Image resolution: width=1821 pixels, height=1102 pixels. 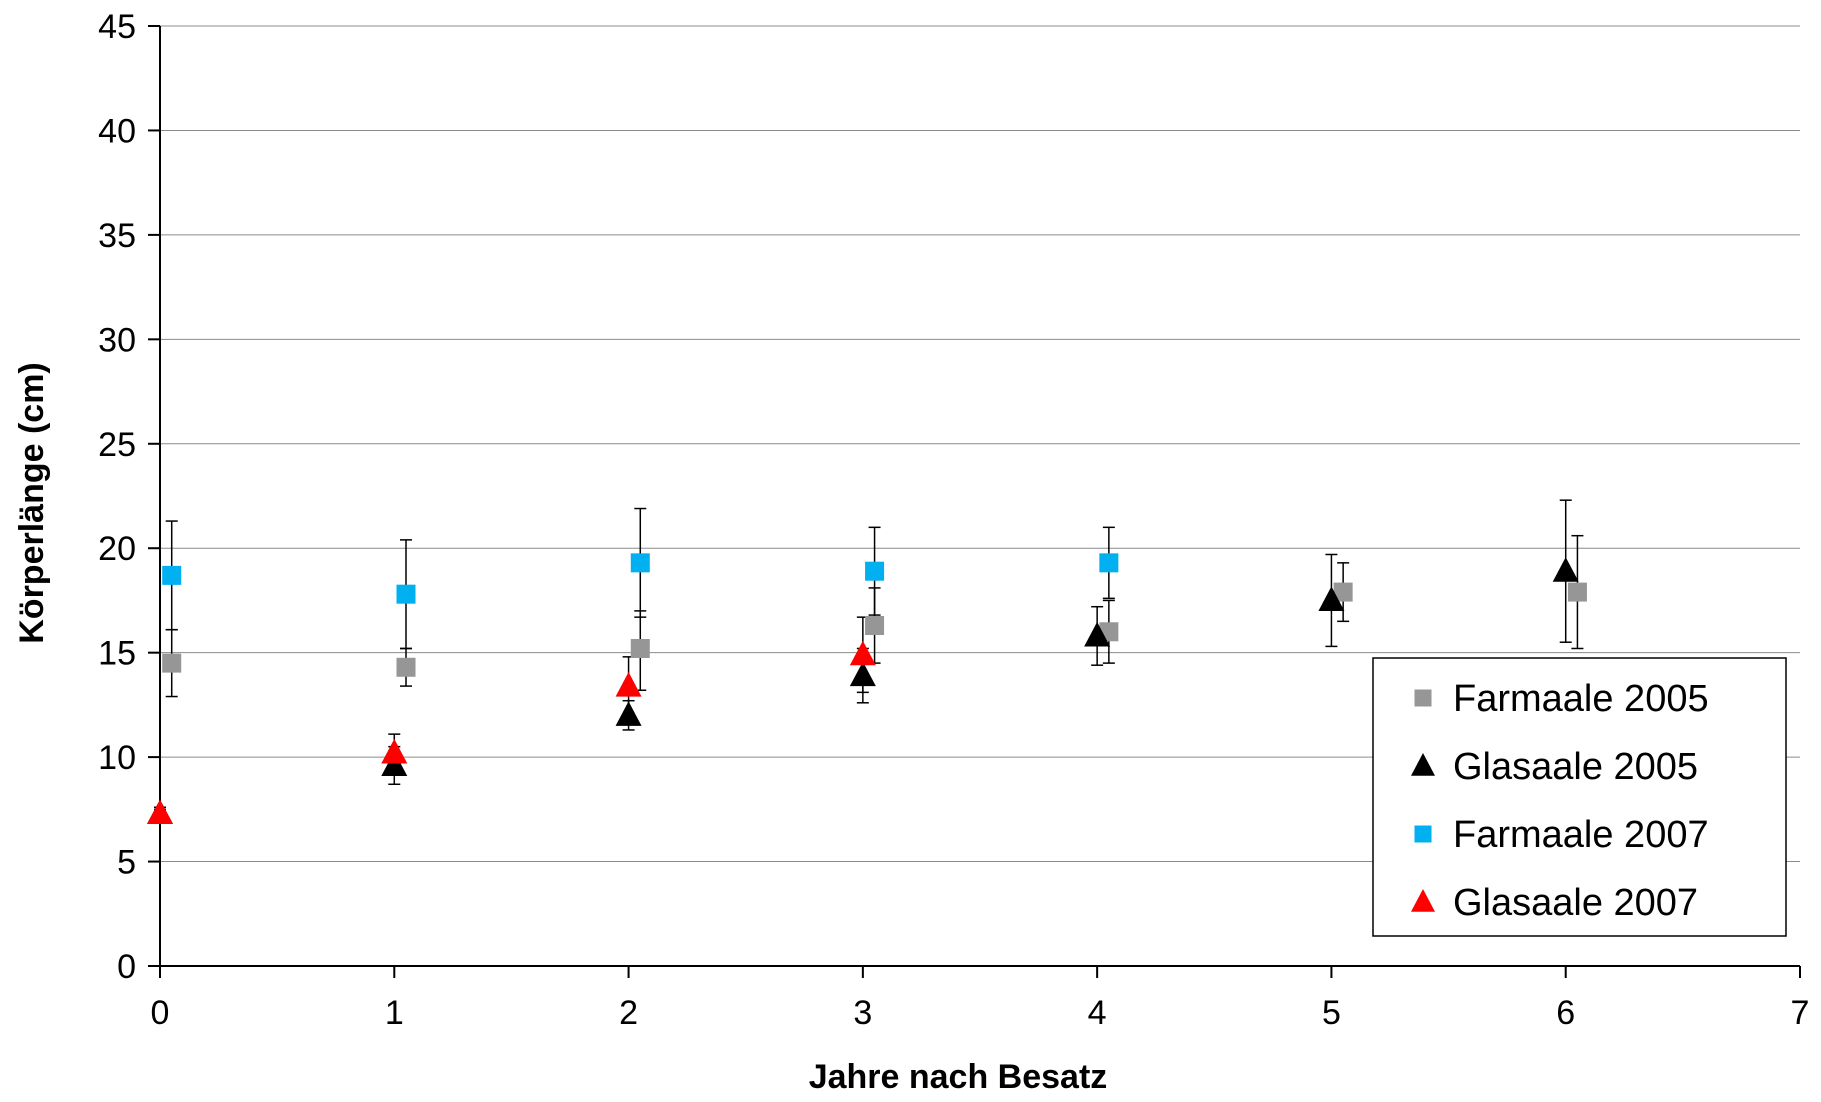 I want to click on x-tick-label: 3, so click(x=862, y=1013).